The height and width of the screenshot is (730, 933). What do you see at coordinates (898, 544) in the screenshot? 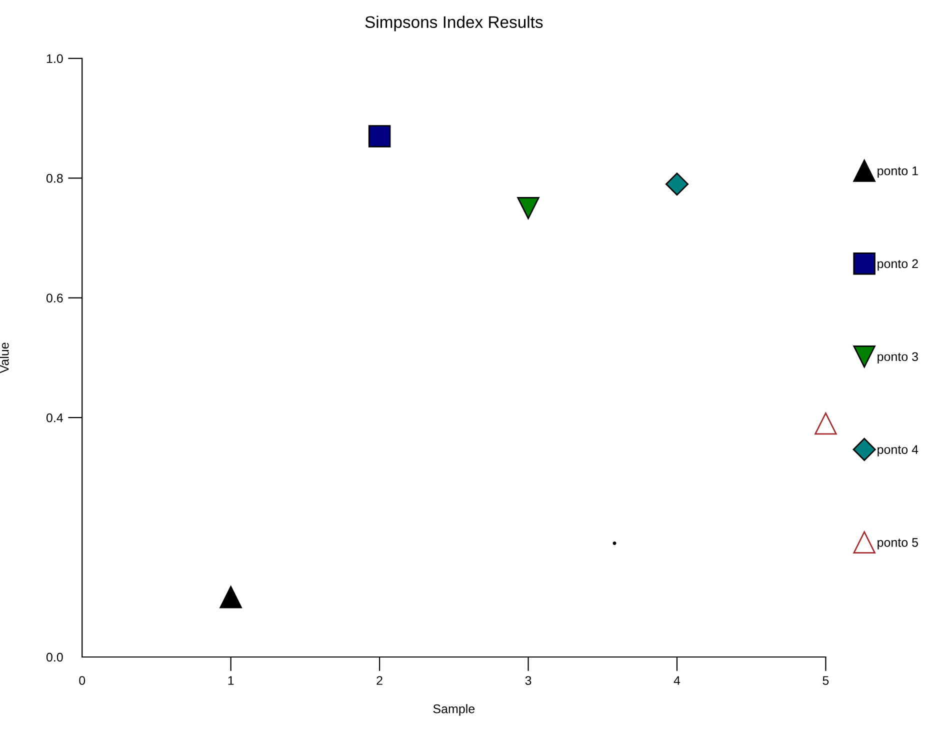
I see `legend-label: ponto 5` at bounding box center [898, 544].